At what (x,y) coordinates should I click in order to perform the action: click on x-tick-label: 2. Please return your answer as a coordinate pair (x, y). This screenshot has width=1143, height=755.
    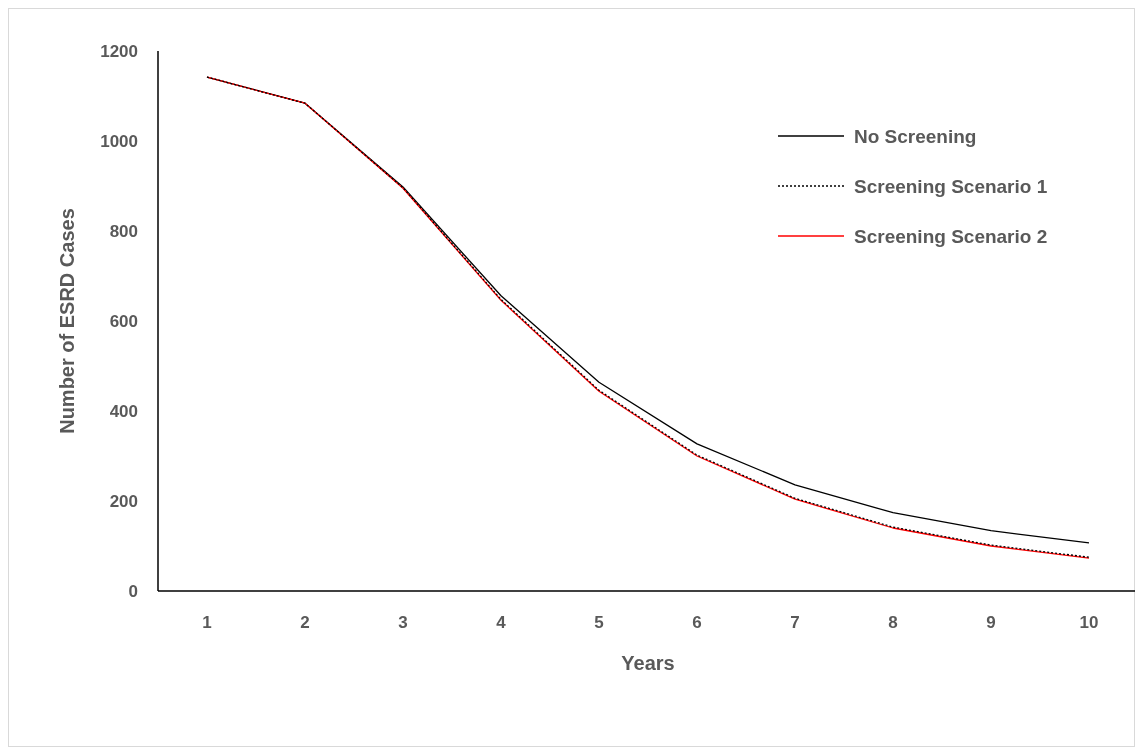
    Looking at the image, I should click on (305, 622).